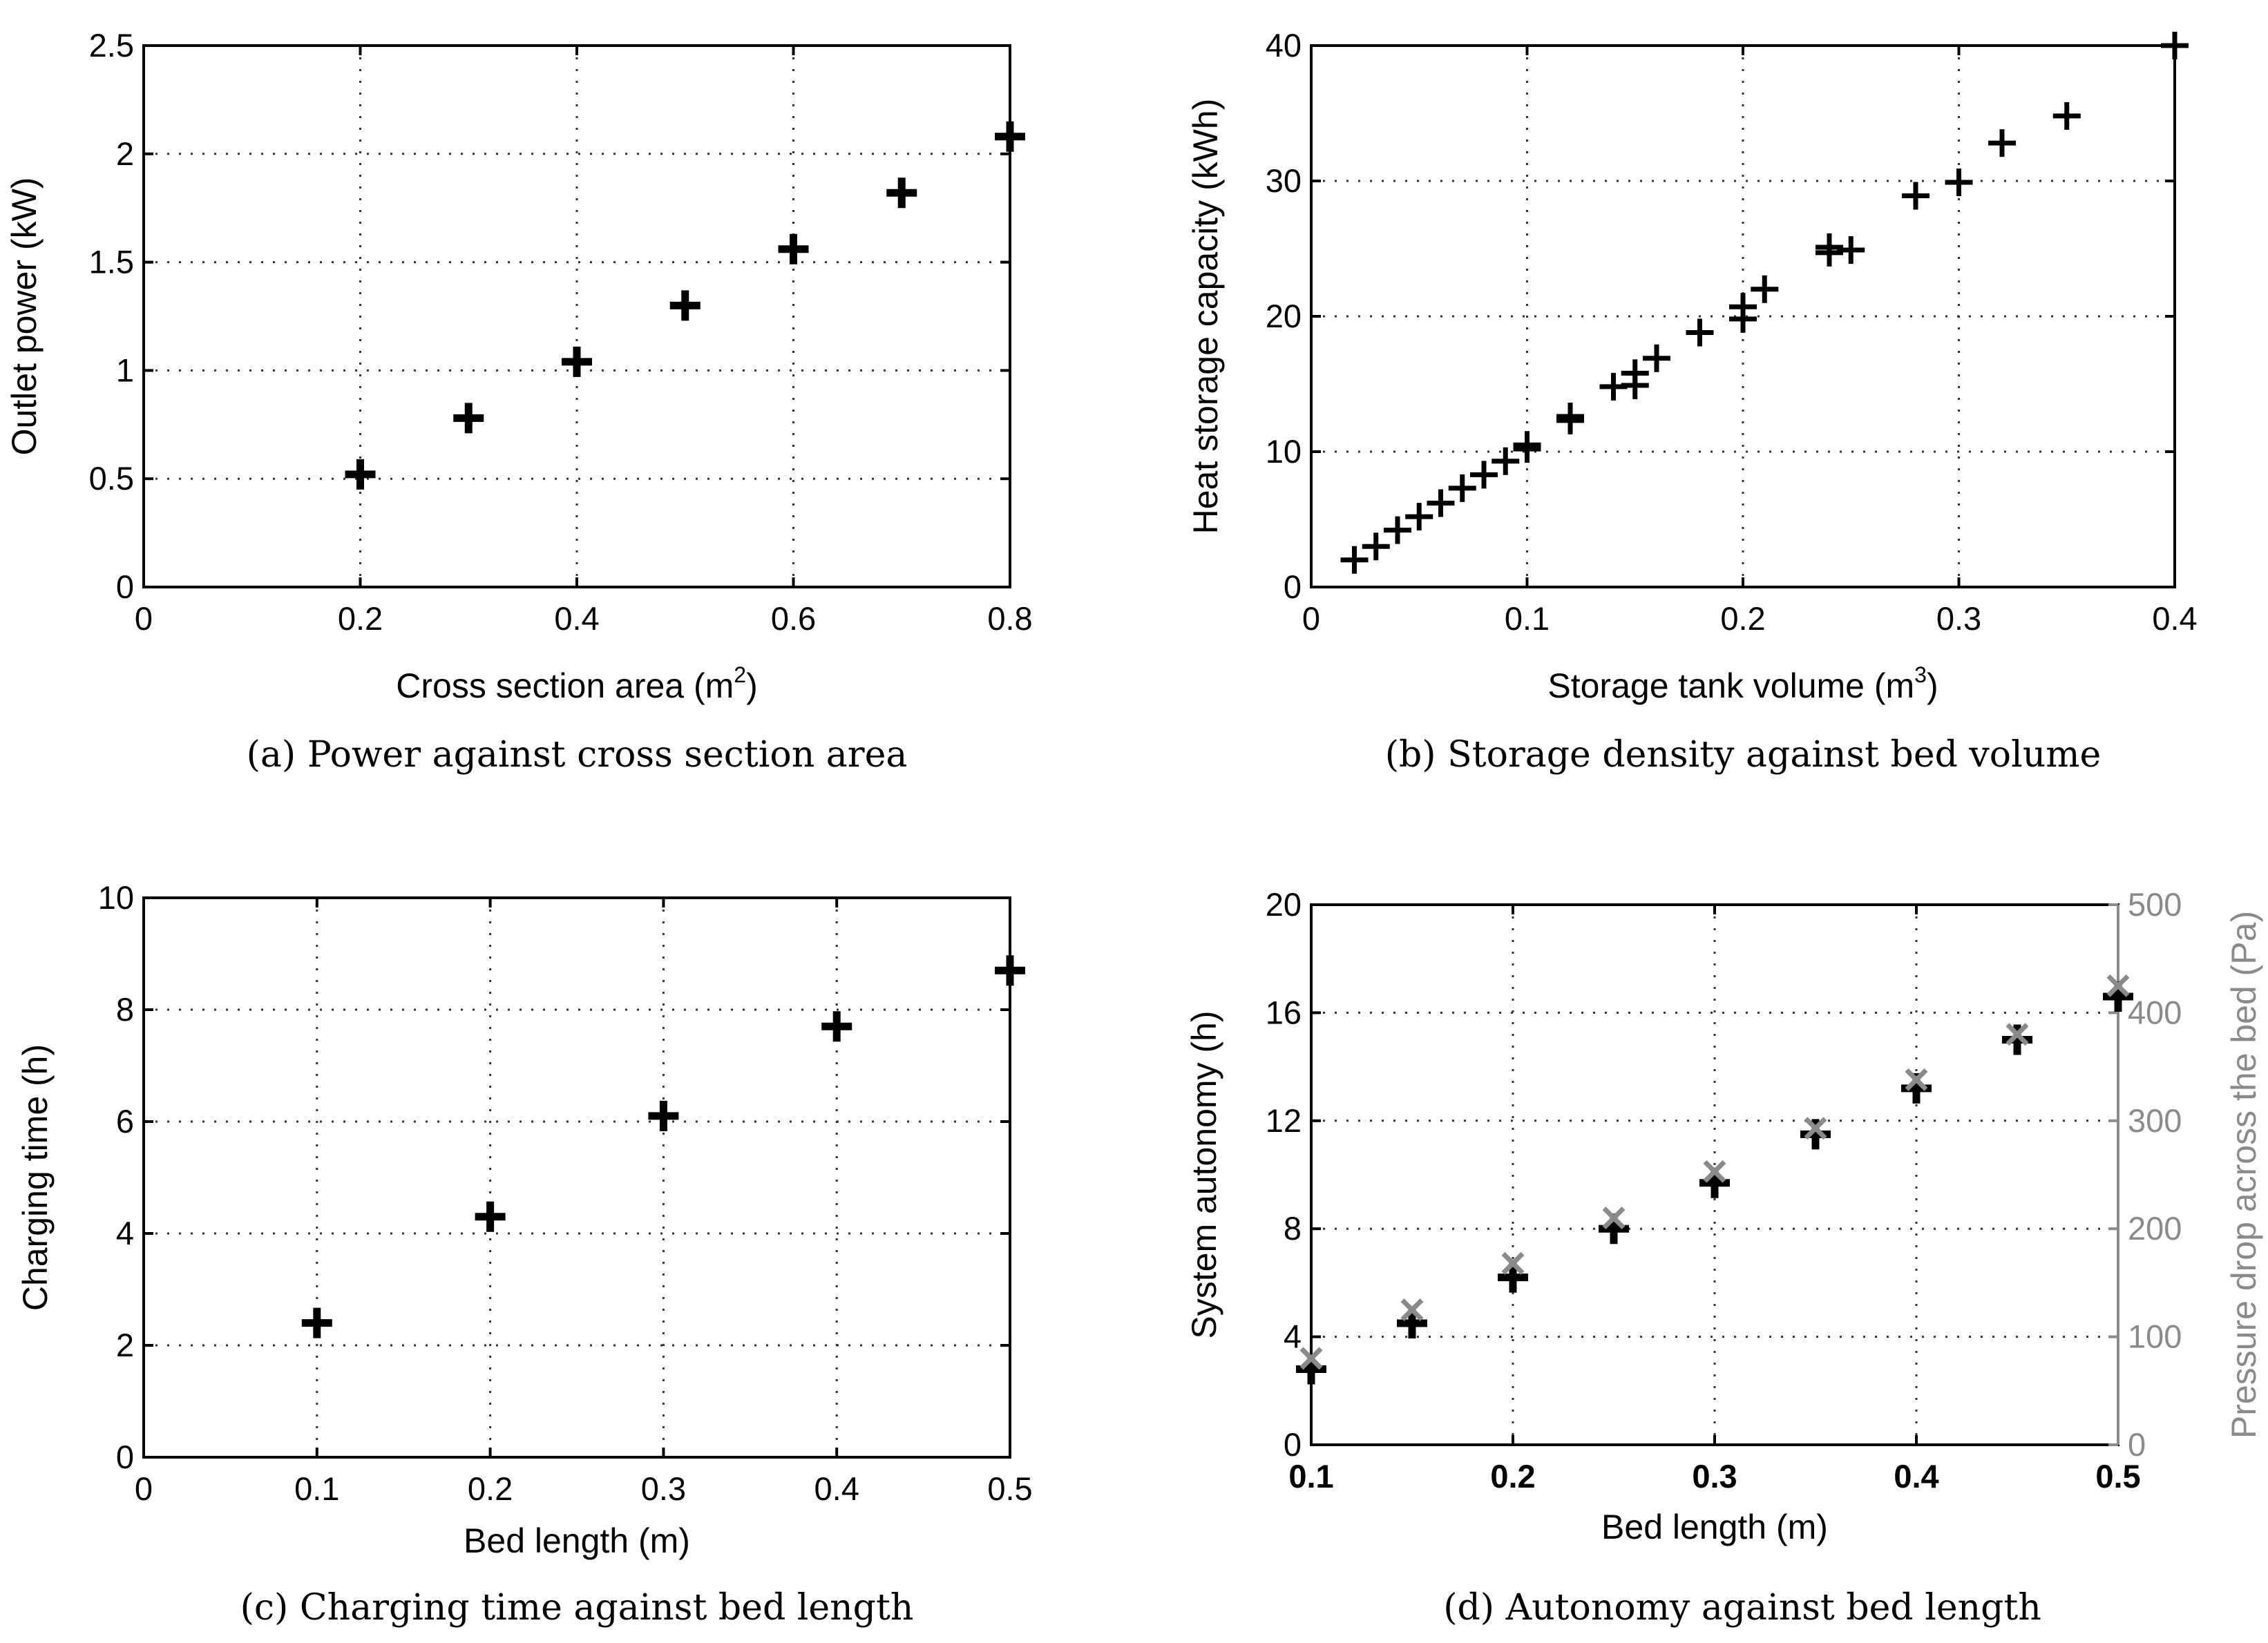  I want to click on y-tick-label: 16, so click(1284, 1012).